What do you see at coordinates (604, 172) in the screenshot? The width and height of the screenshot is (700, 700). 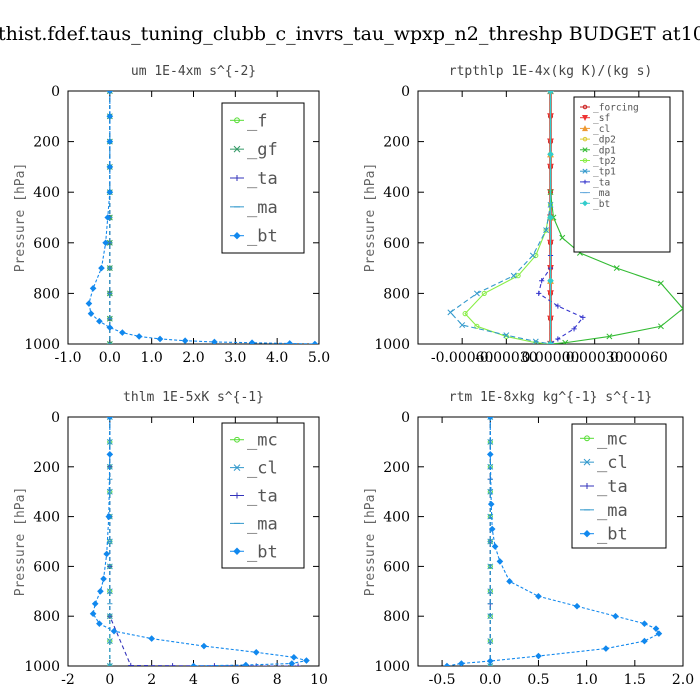 I see `legend-label: _tp1` at bounding box center [604, 172].